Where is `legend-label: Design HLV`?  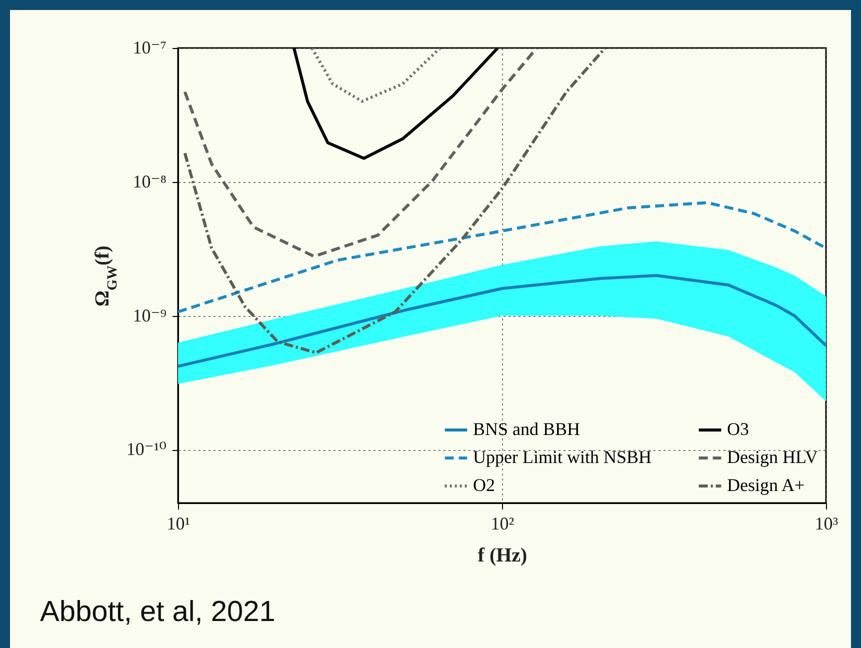
legend-label: Design HLV is located at coordinates (772, 457).